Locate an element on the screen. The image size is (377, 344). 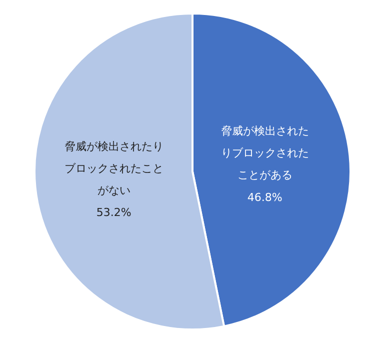
slice-label: 脅威が検出されたりブロックされたことがない is located at coordinates (114, 168).